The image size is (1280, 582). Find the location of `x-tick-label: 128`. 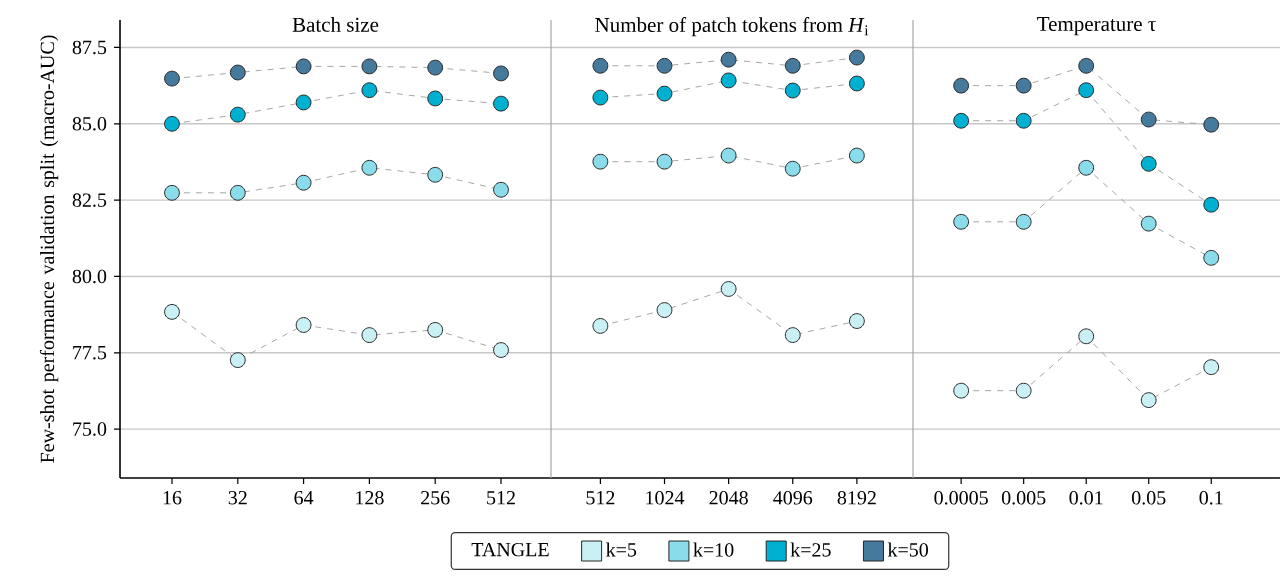

x-tick-label: 128 is located at coordinates (370, 498).